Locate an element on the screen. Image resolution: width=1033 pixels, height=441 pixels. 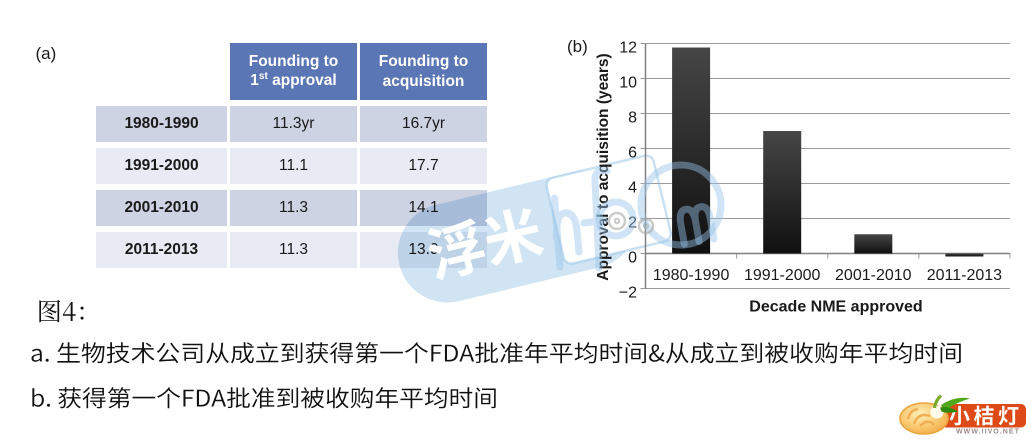
svg-text: WWW.IIVO.NET is located at coordinates (988, 432).